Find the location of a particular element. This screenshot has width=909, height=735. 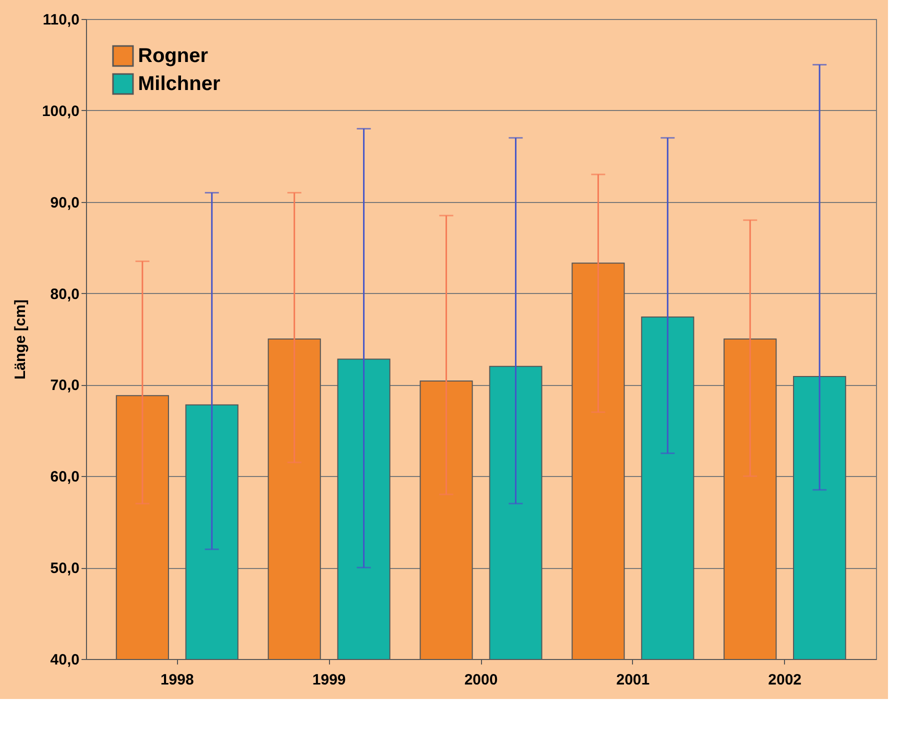

legend-label: Milchner is located at coordinates (179, 84).